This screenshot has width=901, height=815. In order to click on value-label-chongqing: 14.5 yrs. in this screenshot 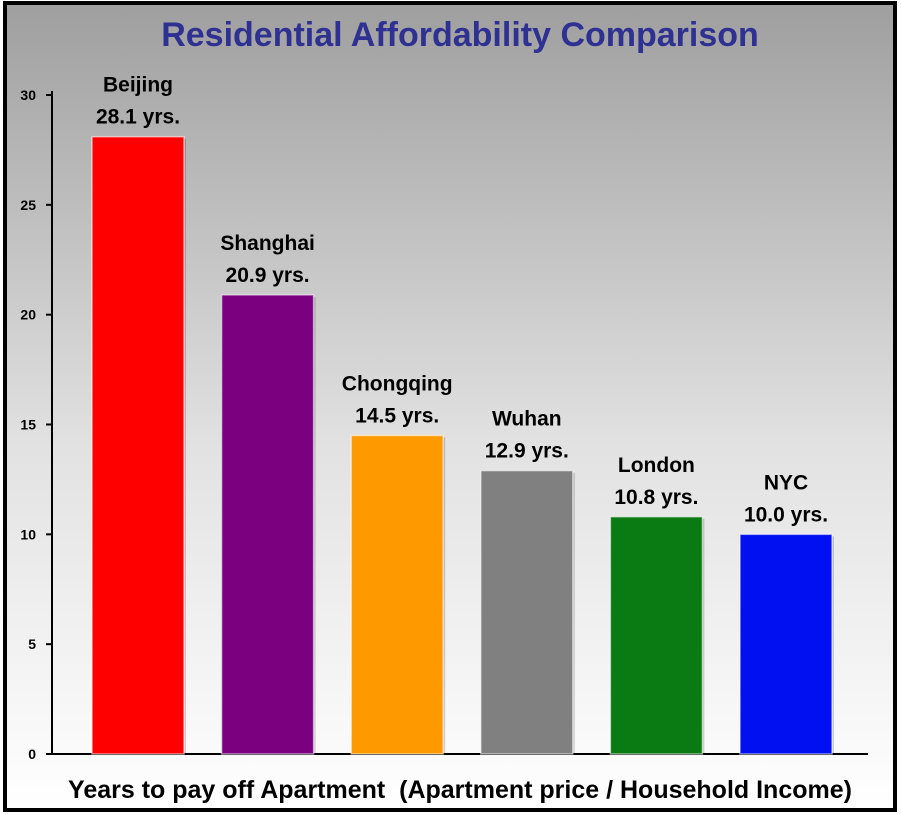, I will do `click(397, 415)`.